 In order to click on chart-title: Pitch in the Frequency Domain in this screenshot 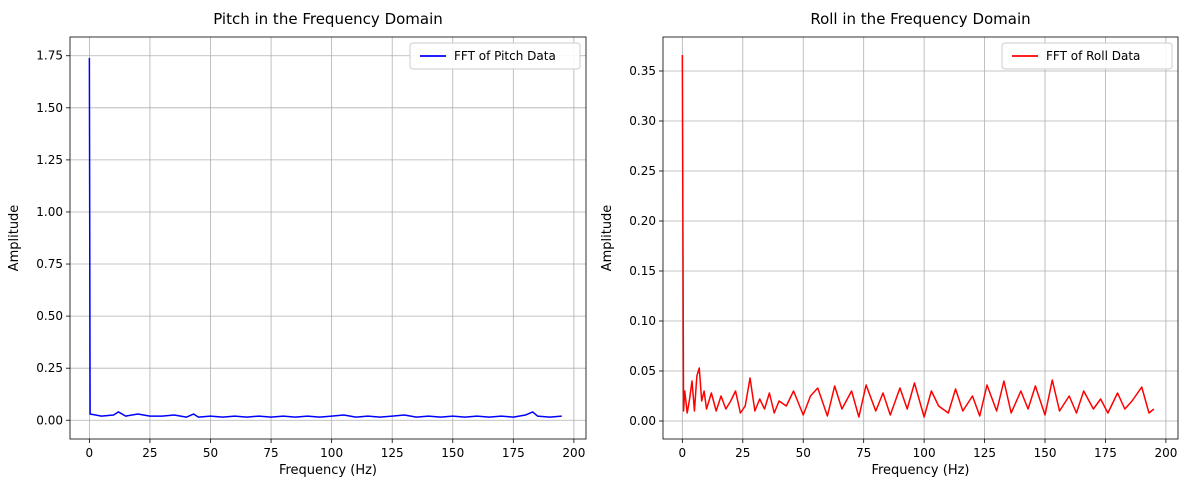, I will do `click(328, 19)`.